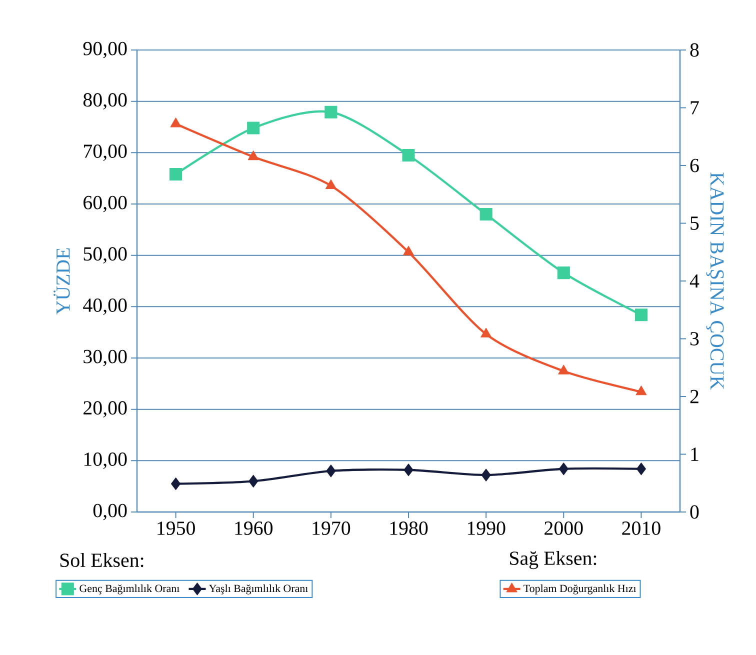  I want to click on y-tick-label: 90,00, so click(105, 50).